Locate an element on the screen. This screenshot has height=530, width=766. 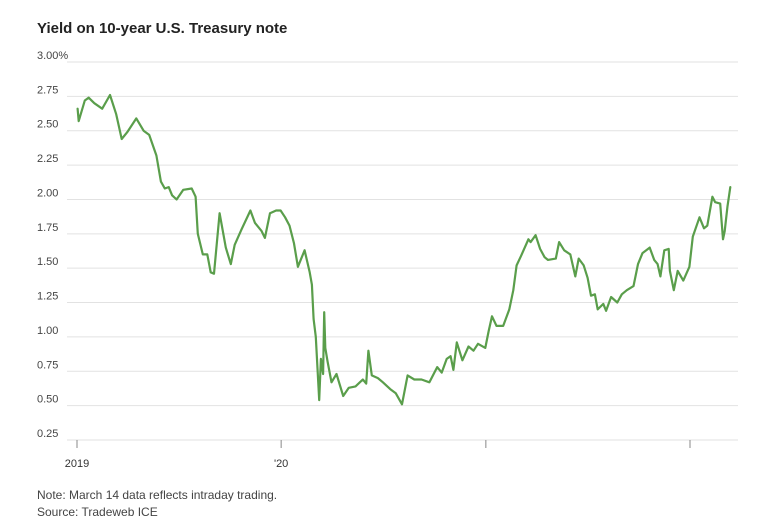
y-tick-label: 2.00 is located at coordinates (47, 193).